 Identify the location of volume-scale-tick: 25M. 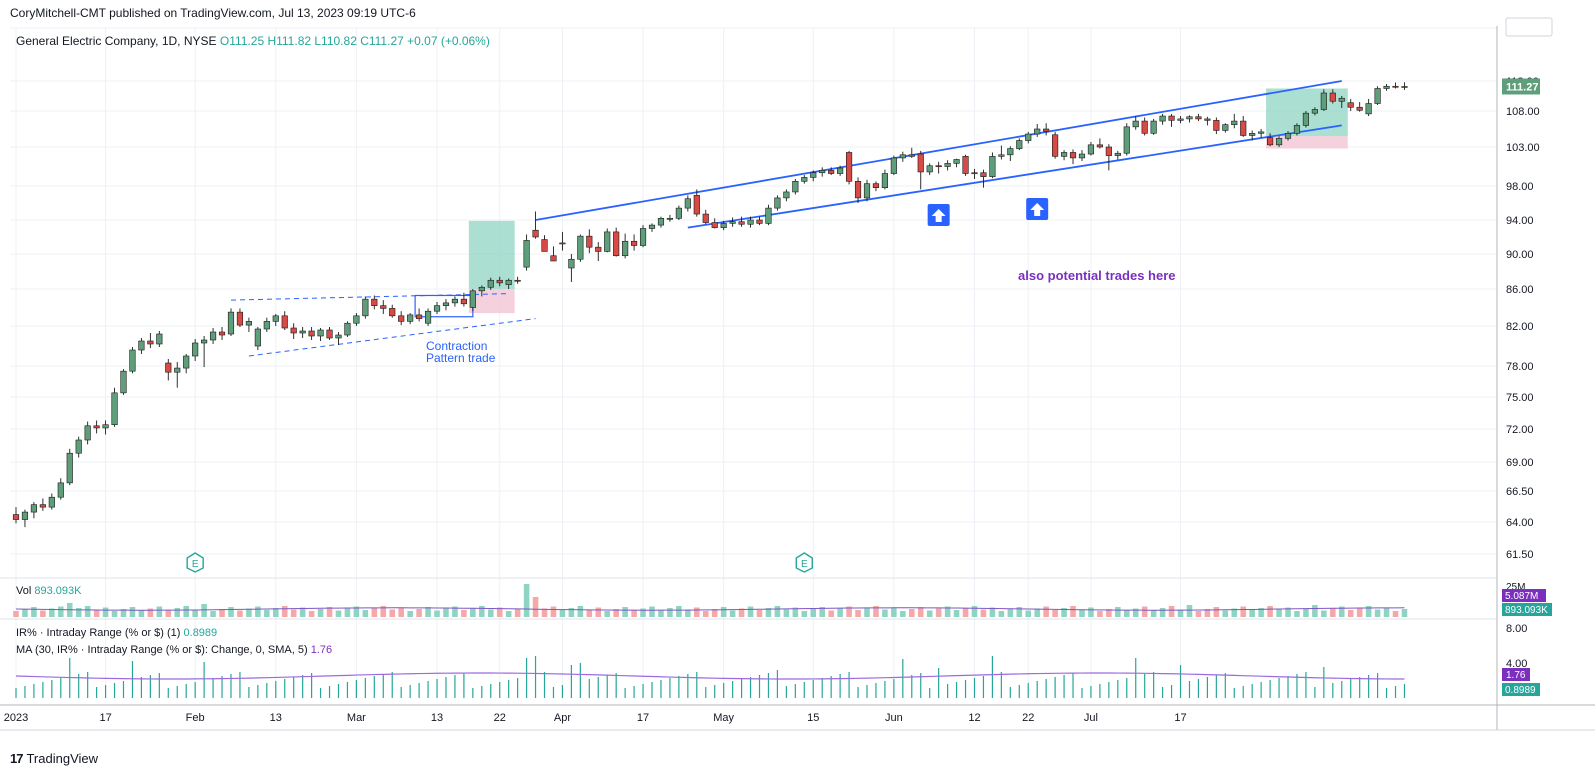
(1515, 587).